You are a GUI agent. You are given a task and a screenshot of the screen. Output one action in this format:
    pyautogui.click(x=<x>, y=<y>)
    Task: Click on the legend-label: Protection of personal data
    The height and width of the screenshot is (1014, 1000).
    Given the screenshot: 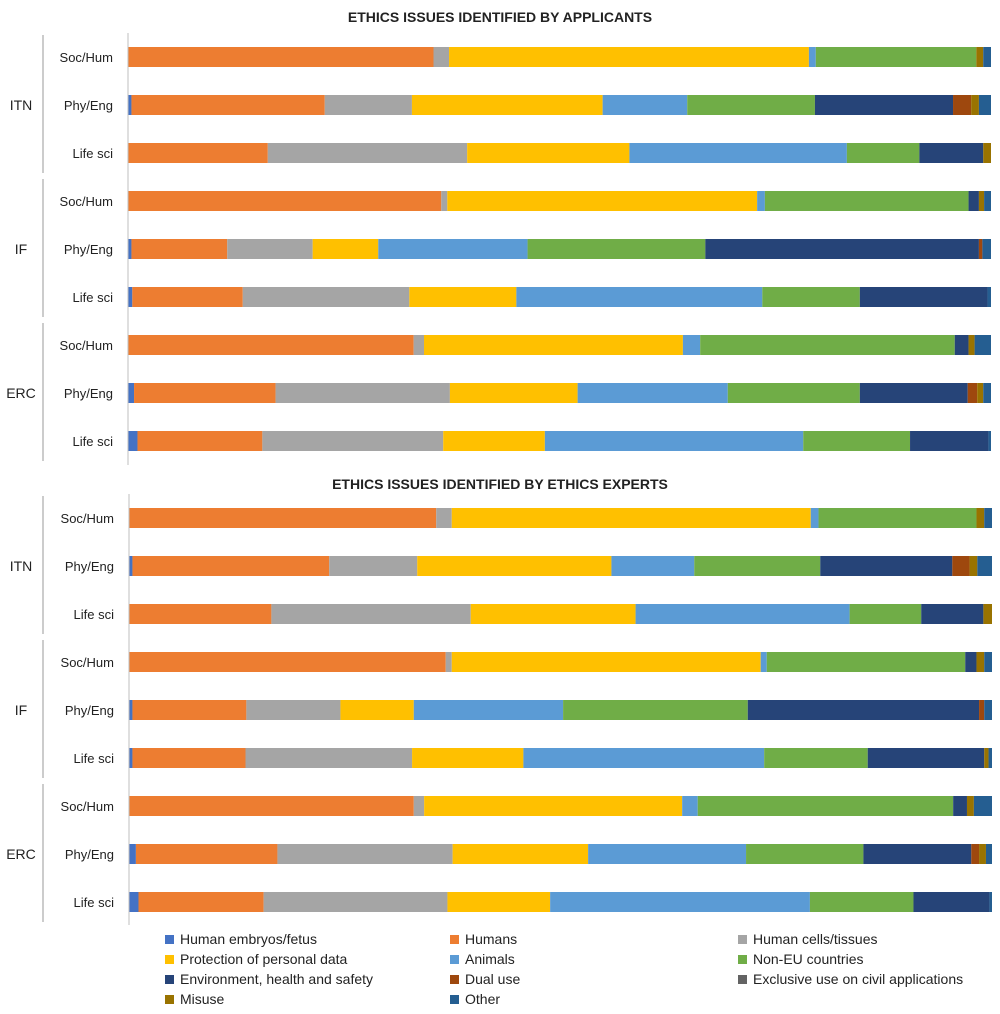 What is the action you would take?
    pyautogui.click(x=264, y=959)
    